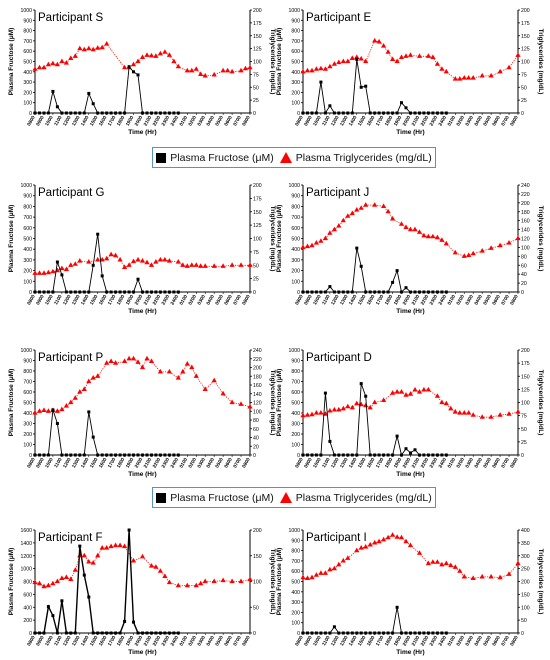 This screenshot has height=660, width=550. I want to click on y2-tick-label: 175, so click(525, 24).